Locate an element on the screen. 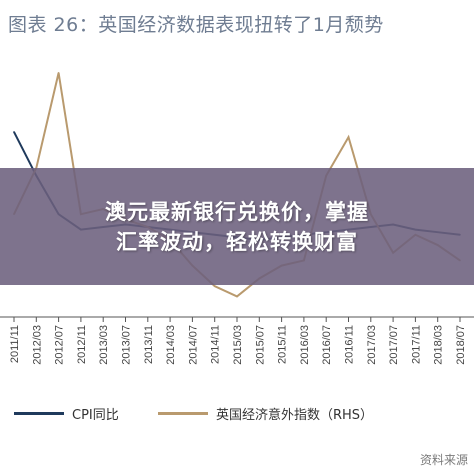 The image size is (474, 474). x-tick-label: 2015/11 is located at coordinates (283, 344).